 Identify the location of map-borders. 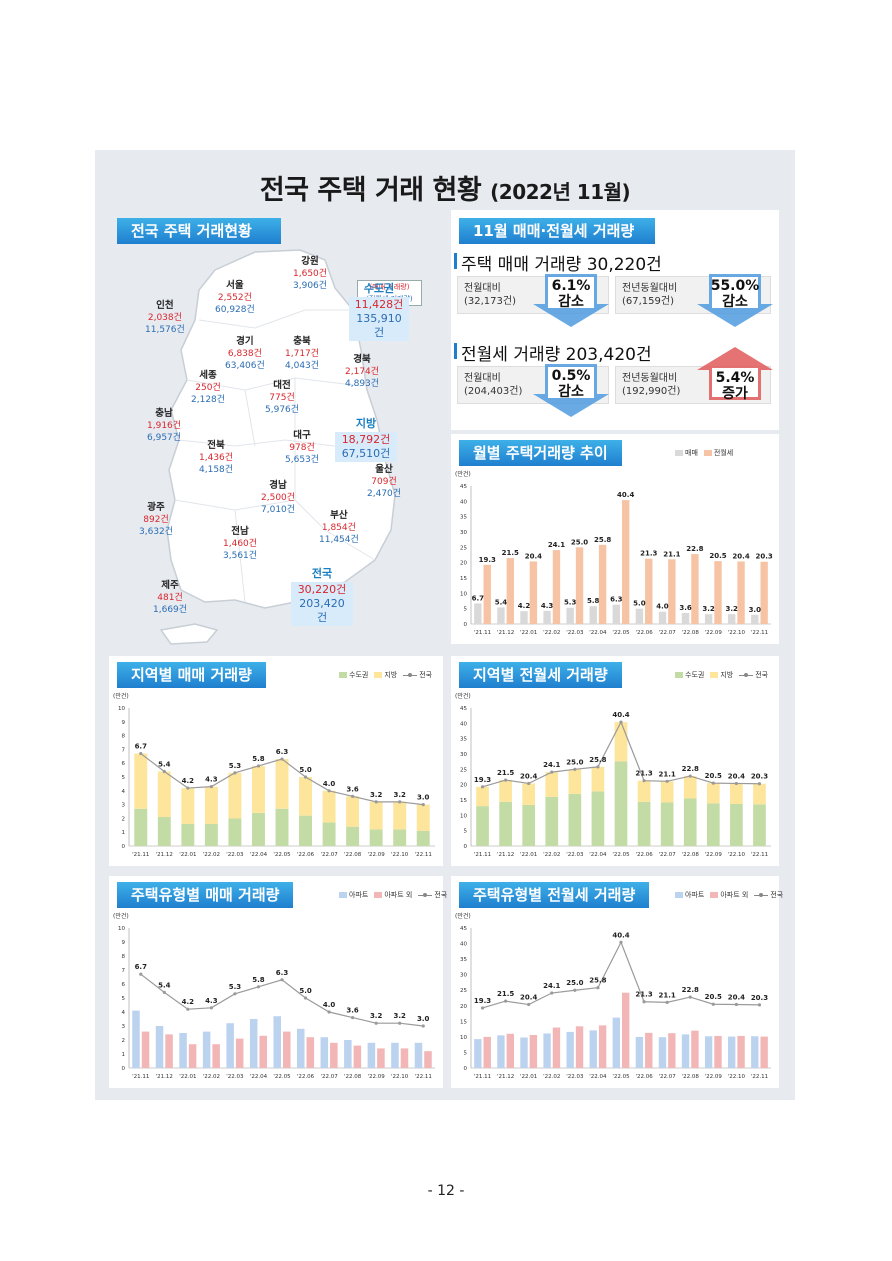
(275, 456).